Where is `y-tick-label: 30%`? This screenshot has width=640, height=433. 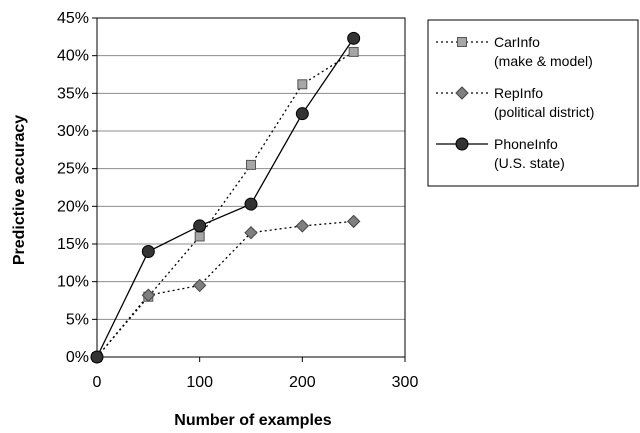 y-tick-label: 30% is located at coordinates (73, 131).